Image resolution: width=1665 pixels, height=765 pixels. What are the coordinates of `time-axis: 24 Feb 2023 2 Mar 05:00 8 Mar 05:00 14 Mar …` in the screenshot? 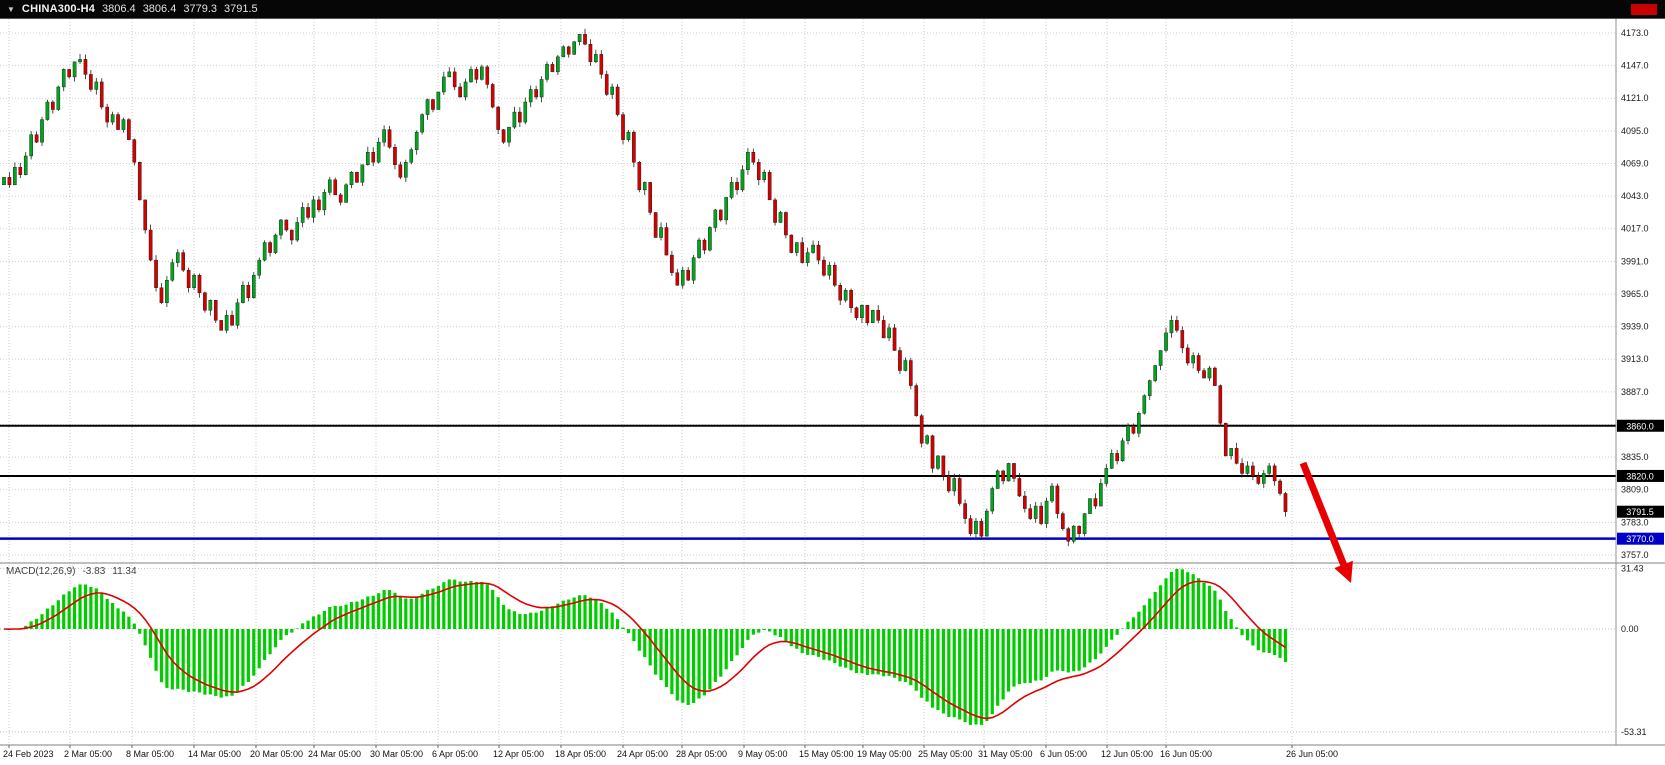 It's located at (670, 752).